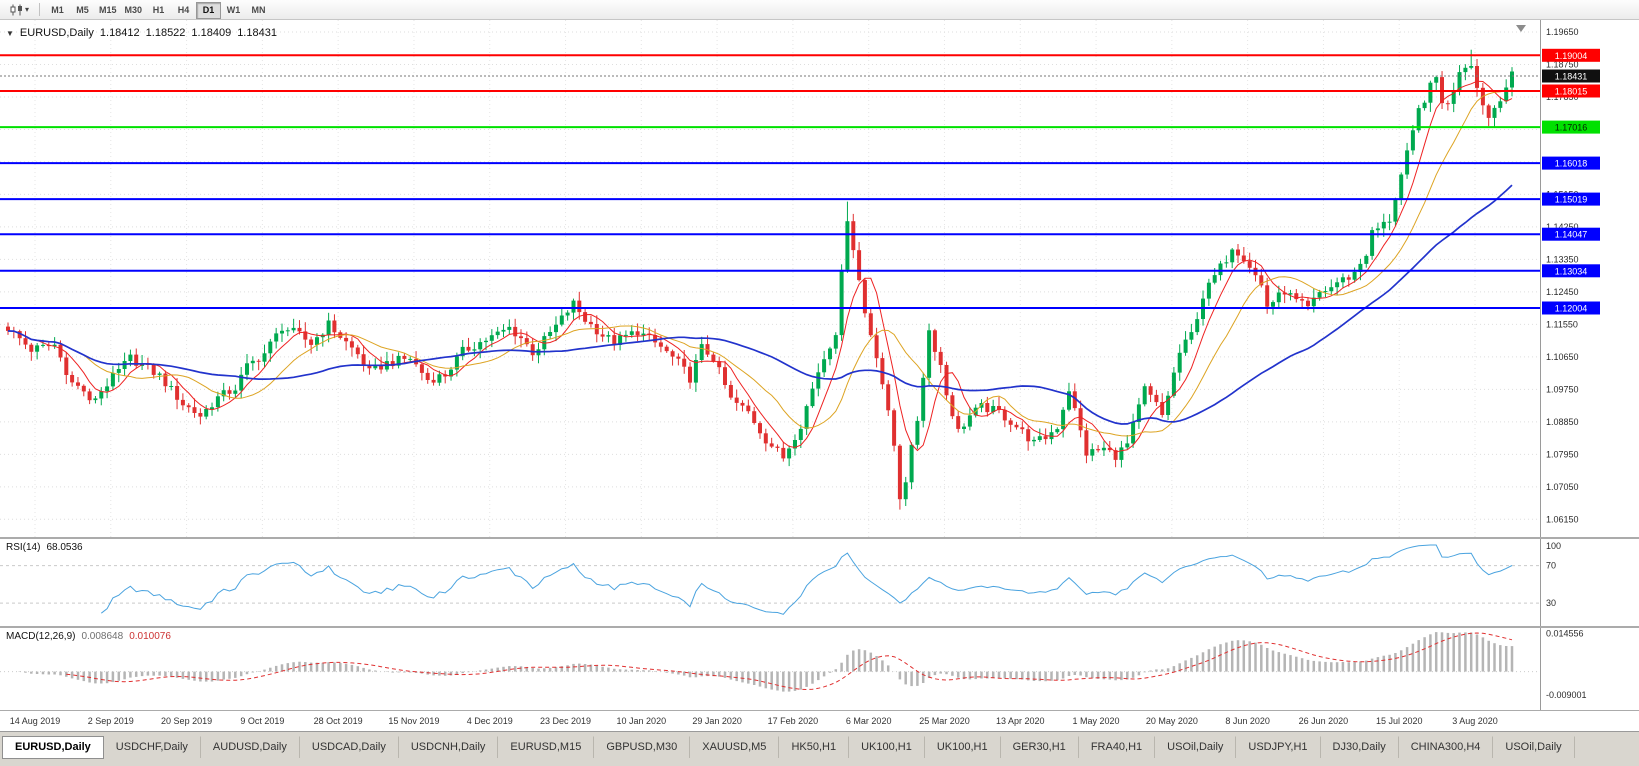  What do you see at coordinates (414, 721) in the screenshot?
I see `time-axis-label: 15 Nov 2019` at bounding box center [414, 721].